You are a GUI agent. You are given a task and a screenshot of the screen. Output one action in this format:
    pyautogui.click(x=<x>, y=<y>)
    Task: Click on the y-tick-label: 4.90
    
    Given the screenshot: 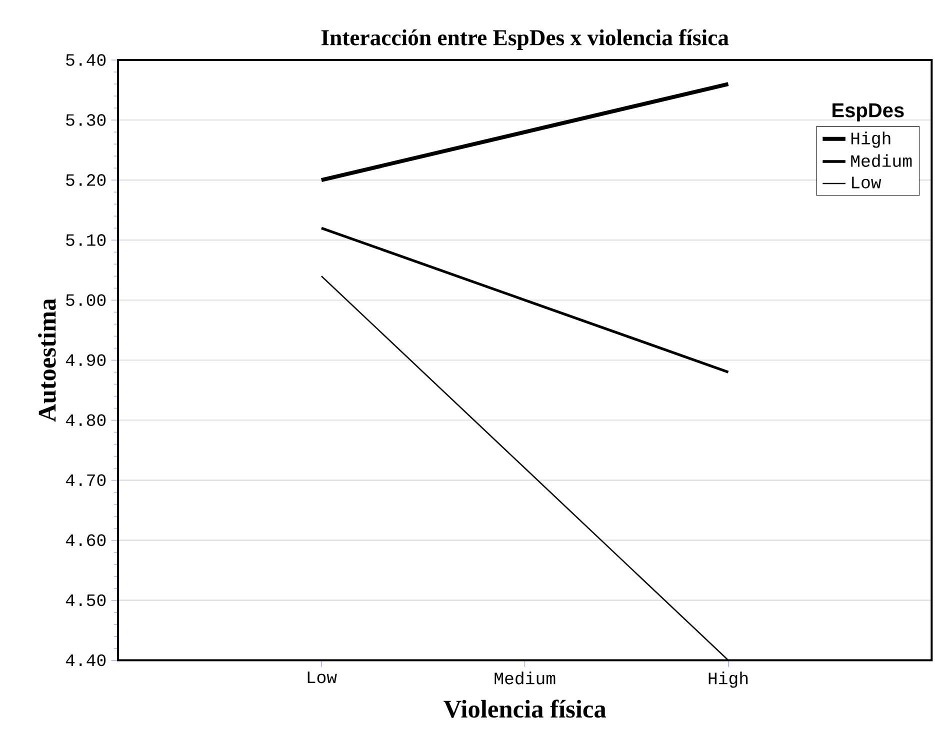 What is the action you would take?
    pyautogui.click(x=86, y=360)
    